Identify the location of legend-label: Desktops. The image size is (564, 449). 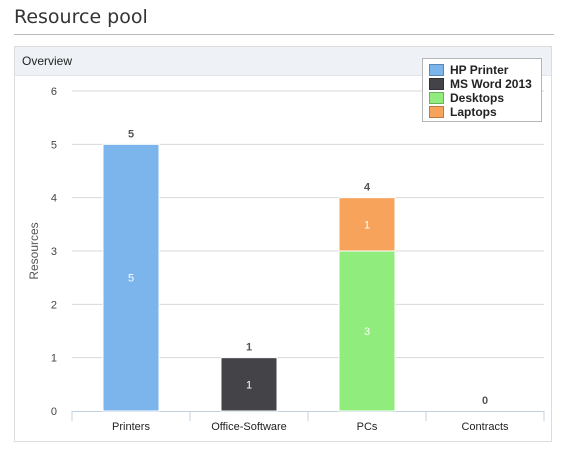
(477, 98).